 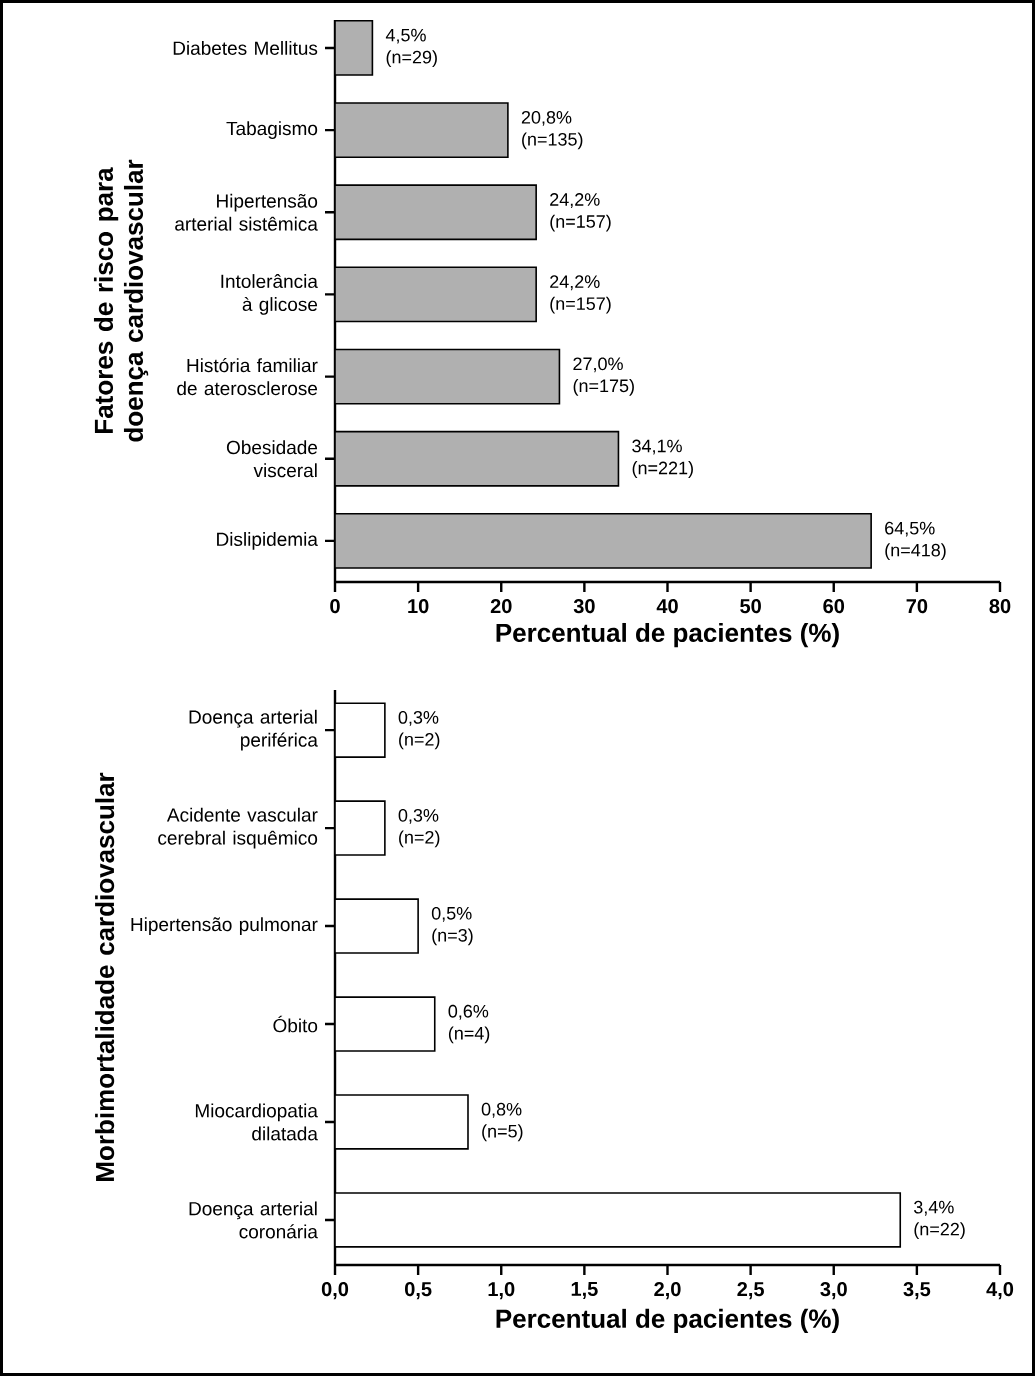 I want to click on data-label: 0,8% (n=5), so click(x=502, y=1122).